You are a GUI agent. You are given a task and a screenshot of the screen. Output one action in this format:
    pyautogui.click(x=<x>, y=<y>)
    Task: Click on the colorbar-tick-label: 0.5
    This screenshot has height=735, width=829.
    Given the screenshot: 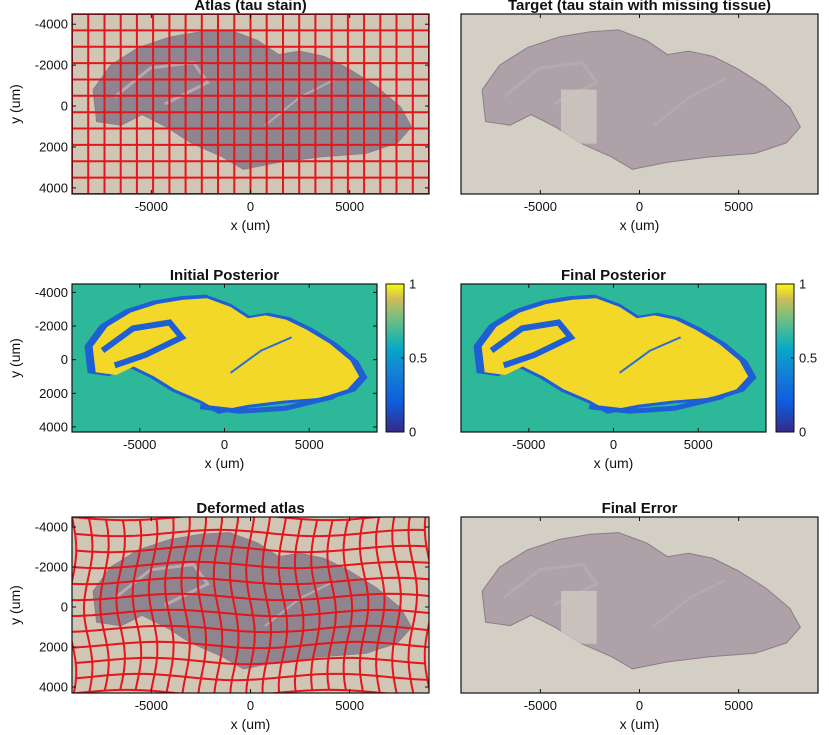 What is the action you would take?
    pyautogui.click(x=808, y=358)
    